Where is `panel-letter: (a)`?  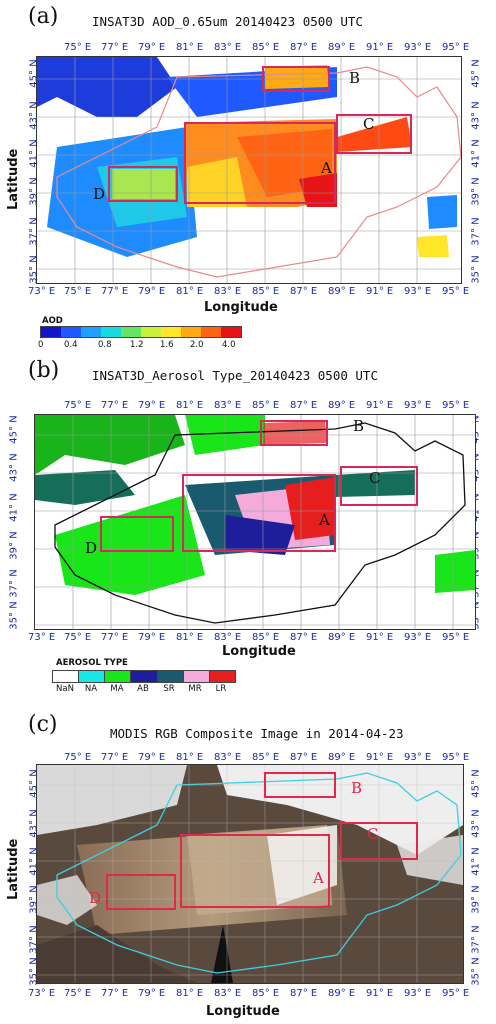 panel-letter: (a) is located at coordinates (43, 16).